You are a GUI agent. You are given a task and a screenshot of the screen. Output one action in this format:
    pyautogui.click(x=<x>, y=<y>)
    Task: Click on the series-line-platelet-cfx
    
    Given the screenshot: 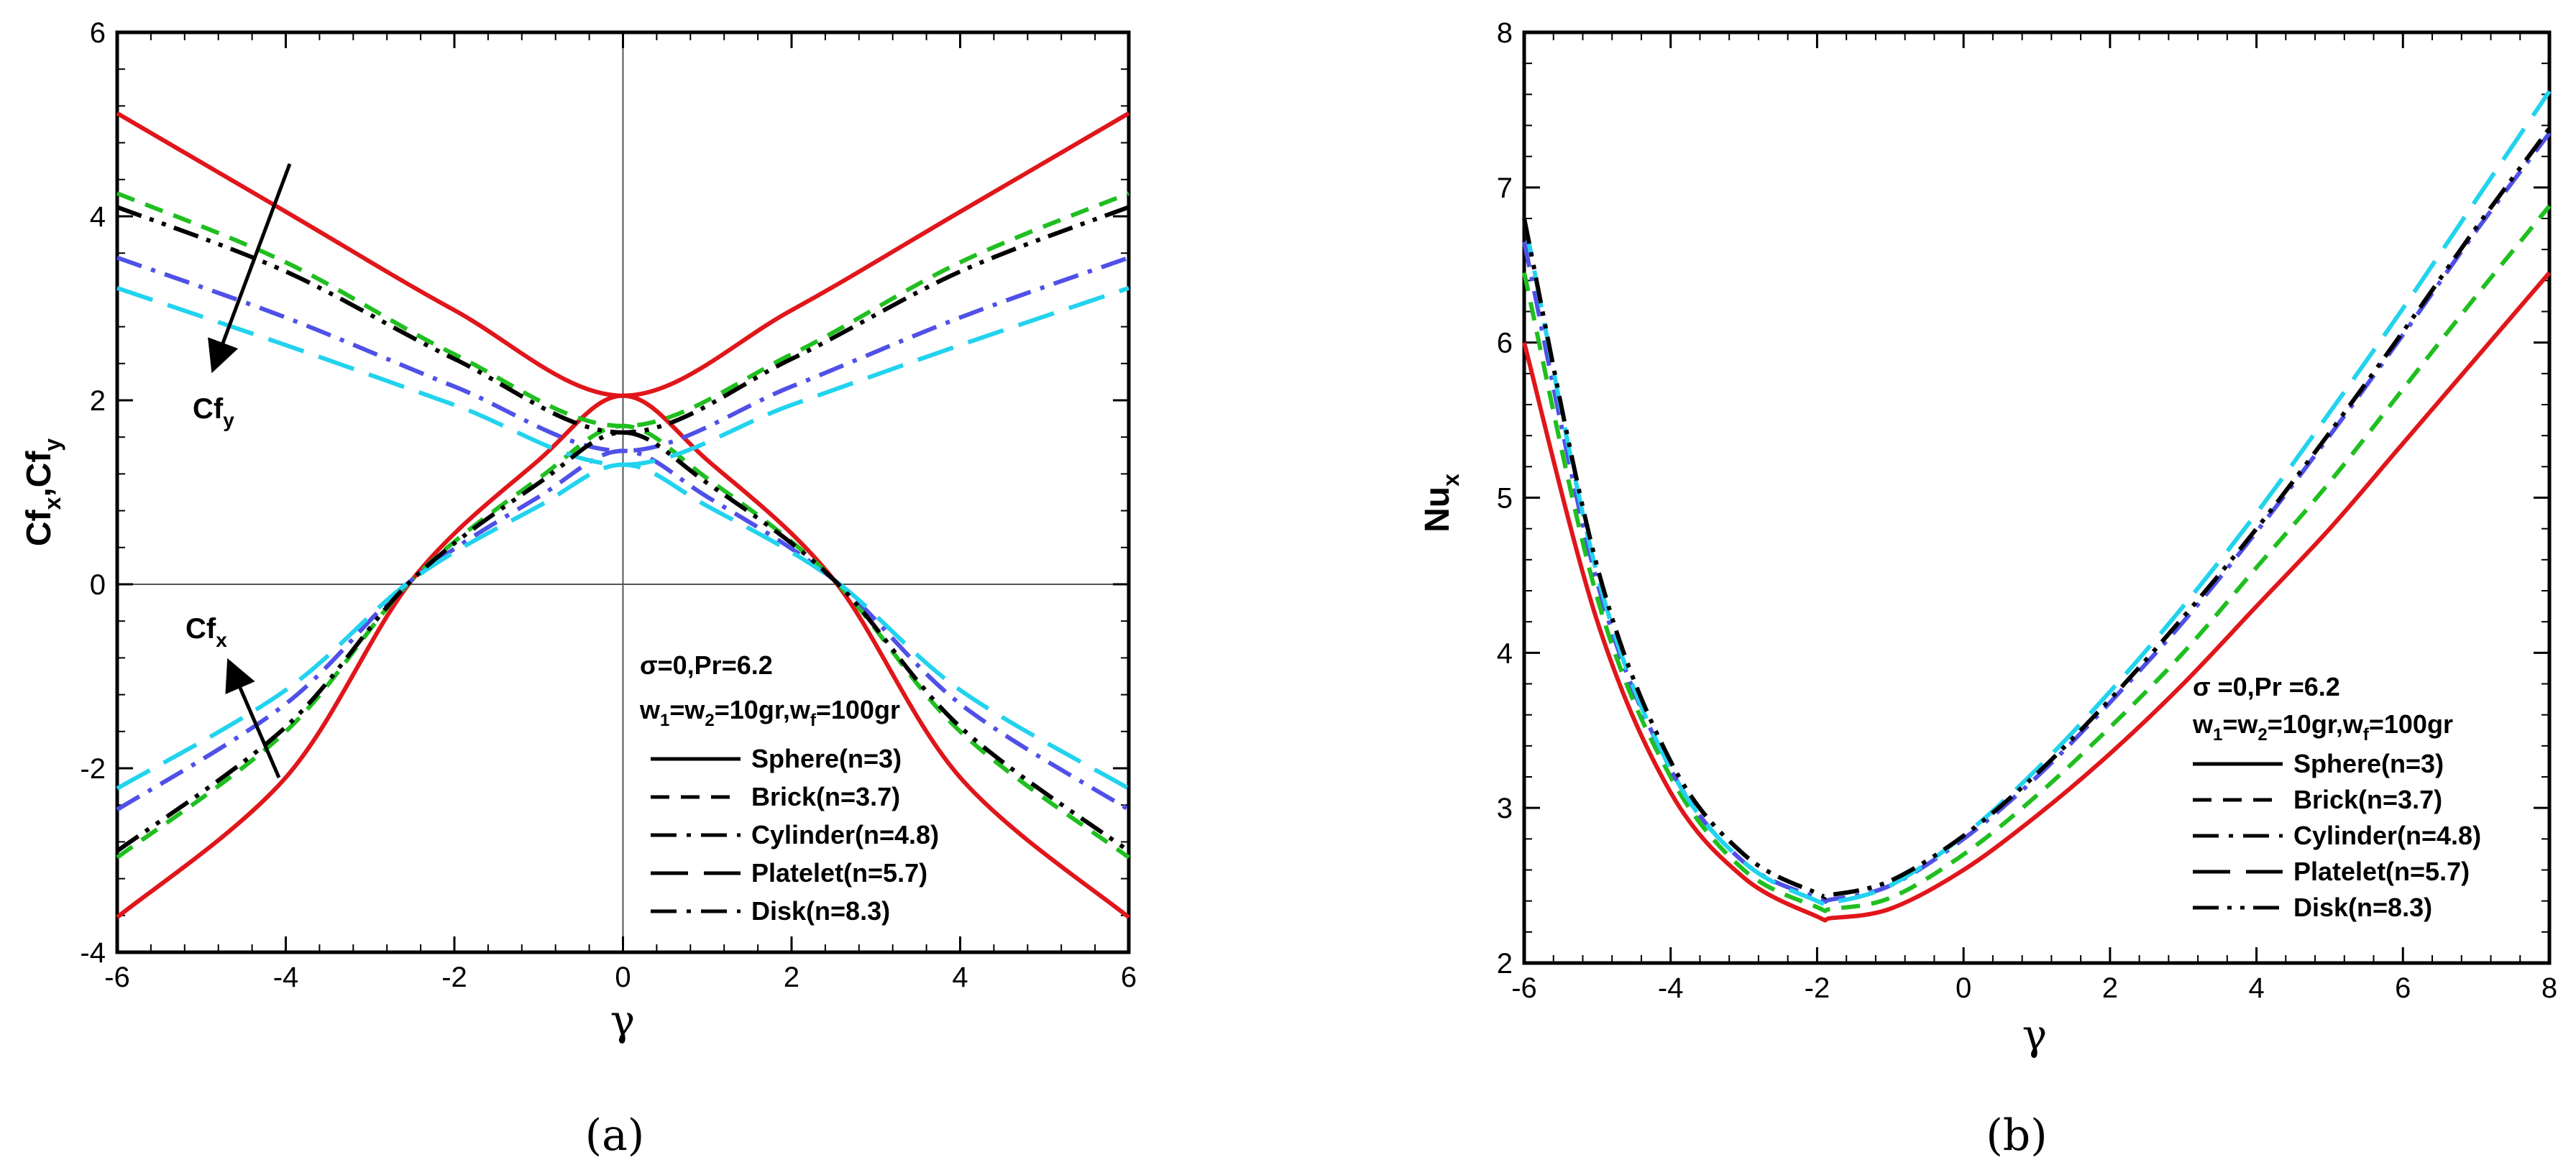 What is the action you would take?
    pyautogui.click(x=623, y=626)
    